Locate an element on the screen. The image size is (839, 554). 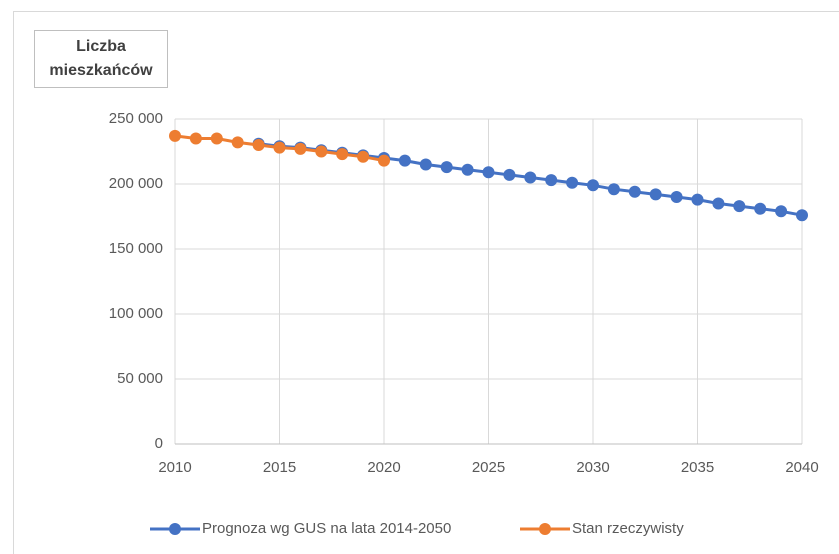
x-tick-label: 2035 is located at coordinates (697, 467).